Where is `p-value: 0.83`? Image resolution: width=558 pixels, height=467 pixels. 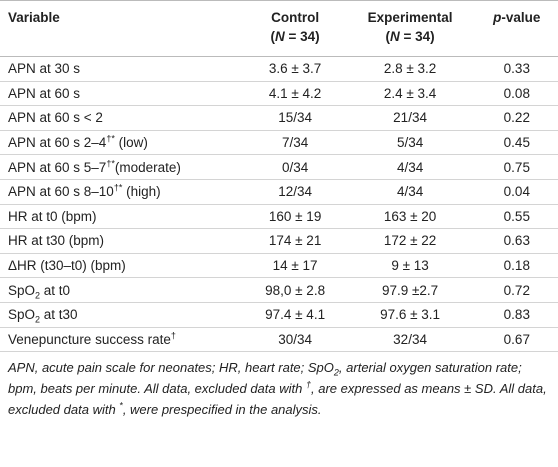 p-value: 0.83 is located at coordinates (516, 315).